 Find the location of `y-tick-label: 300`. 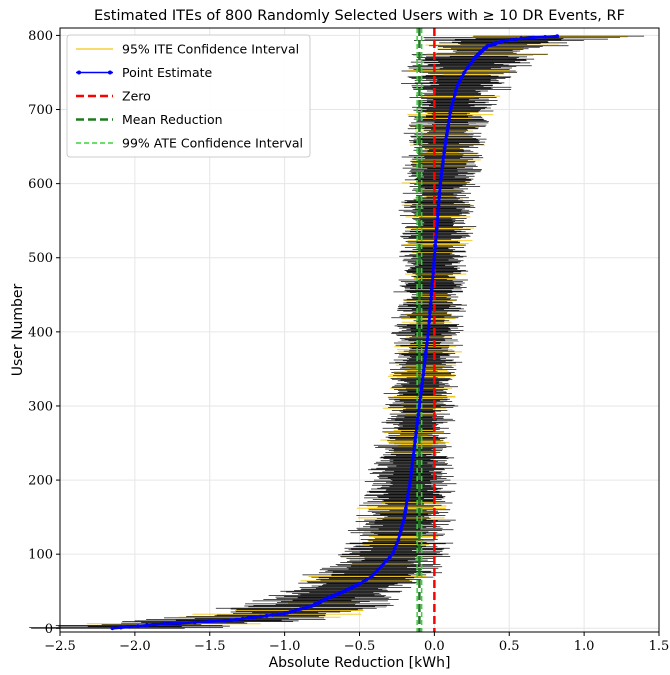

y-tick-label: 300 is located at coordinates (40, 406).